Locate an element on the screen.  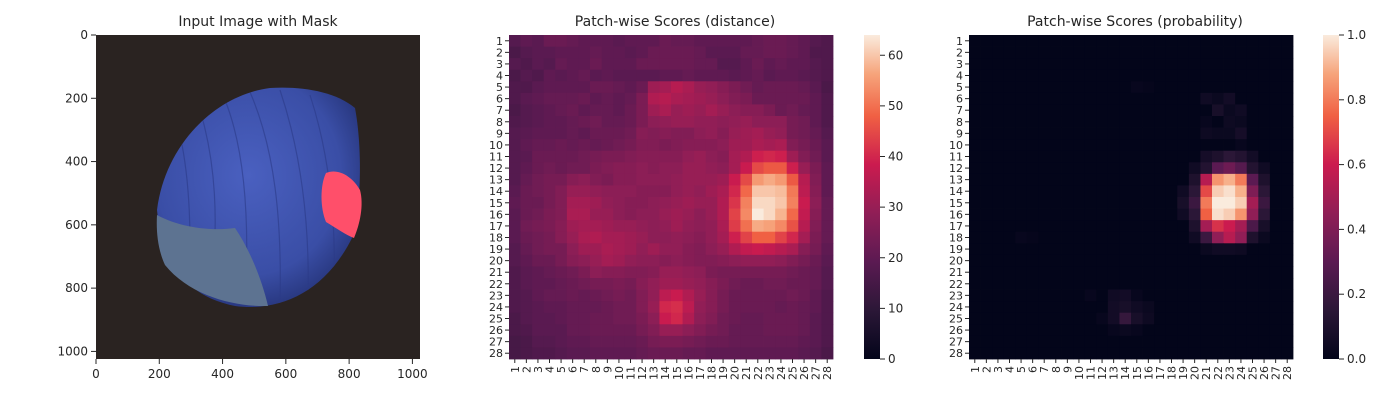
probability-ytick-label: 15 is located at coordinates (956, 203).